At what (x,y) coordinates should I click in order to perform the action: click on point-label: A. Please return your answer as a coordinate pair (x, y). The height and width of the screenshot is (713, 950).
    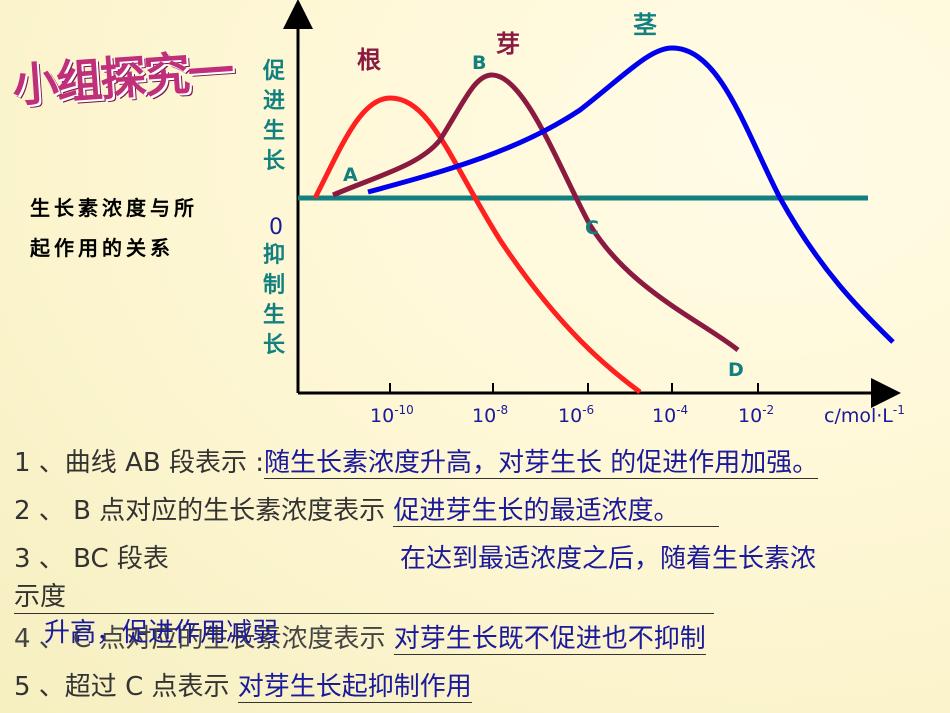
    Looking at the image, I should click on (350, 175).